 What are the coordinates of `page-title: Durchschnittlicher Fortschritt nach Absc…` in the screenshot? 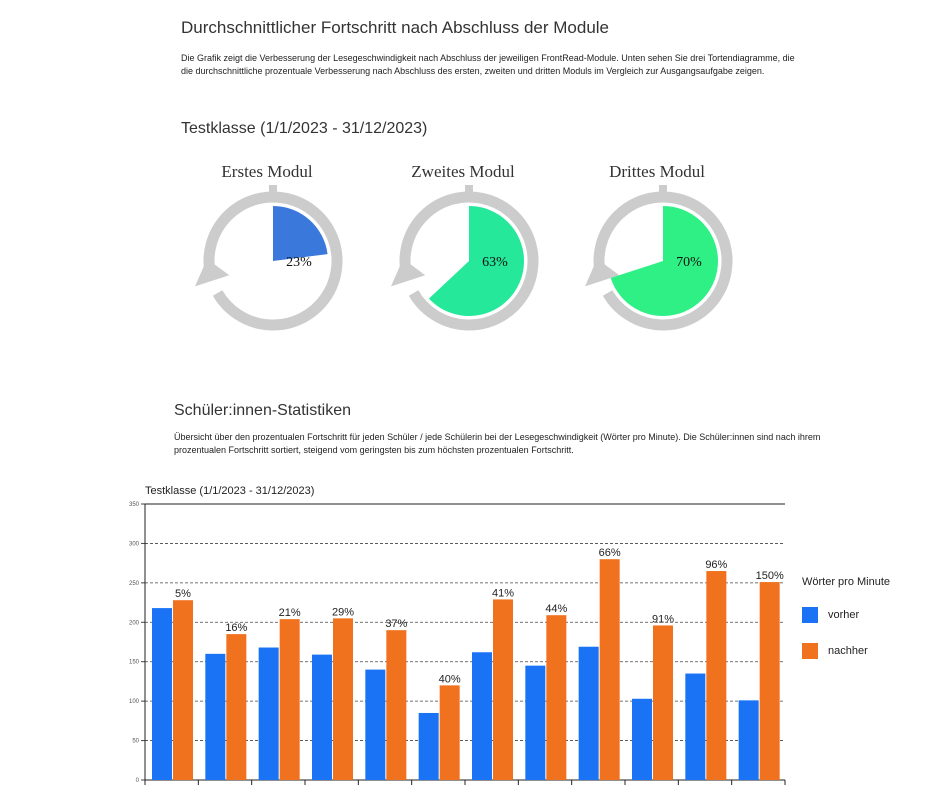 It's located at (395, 27).